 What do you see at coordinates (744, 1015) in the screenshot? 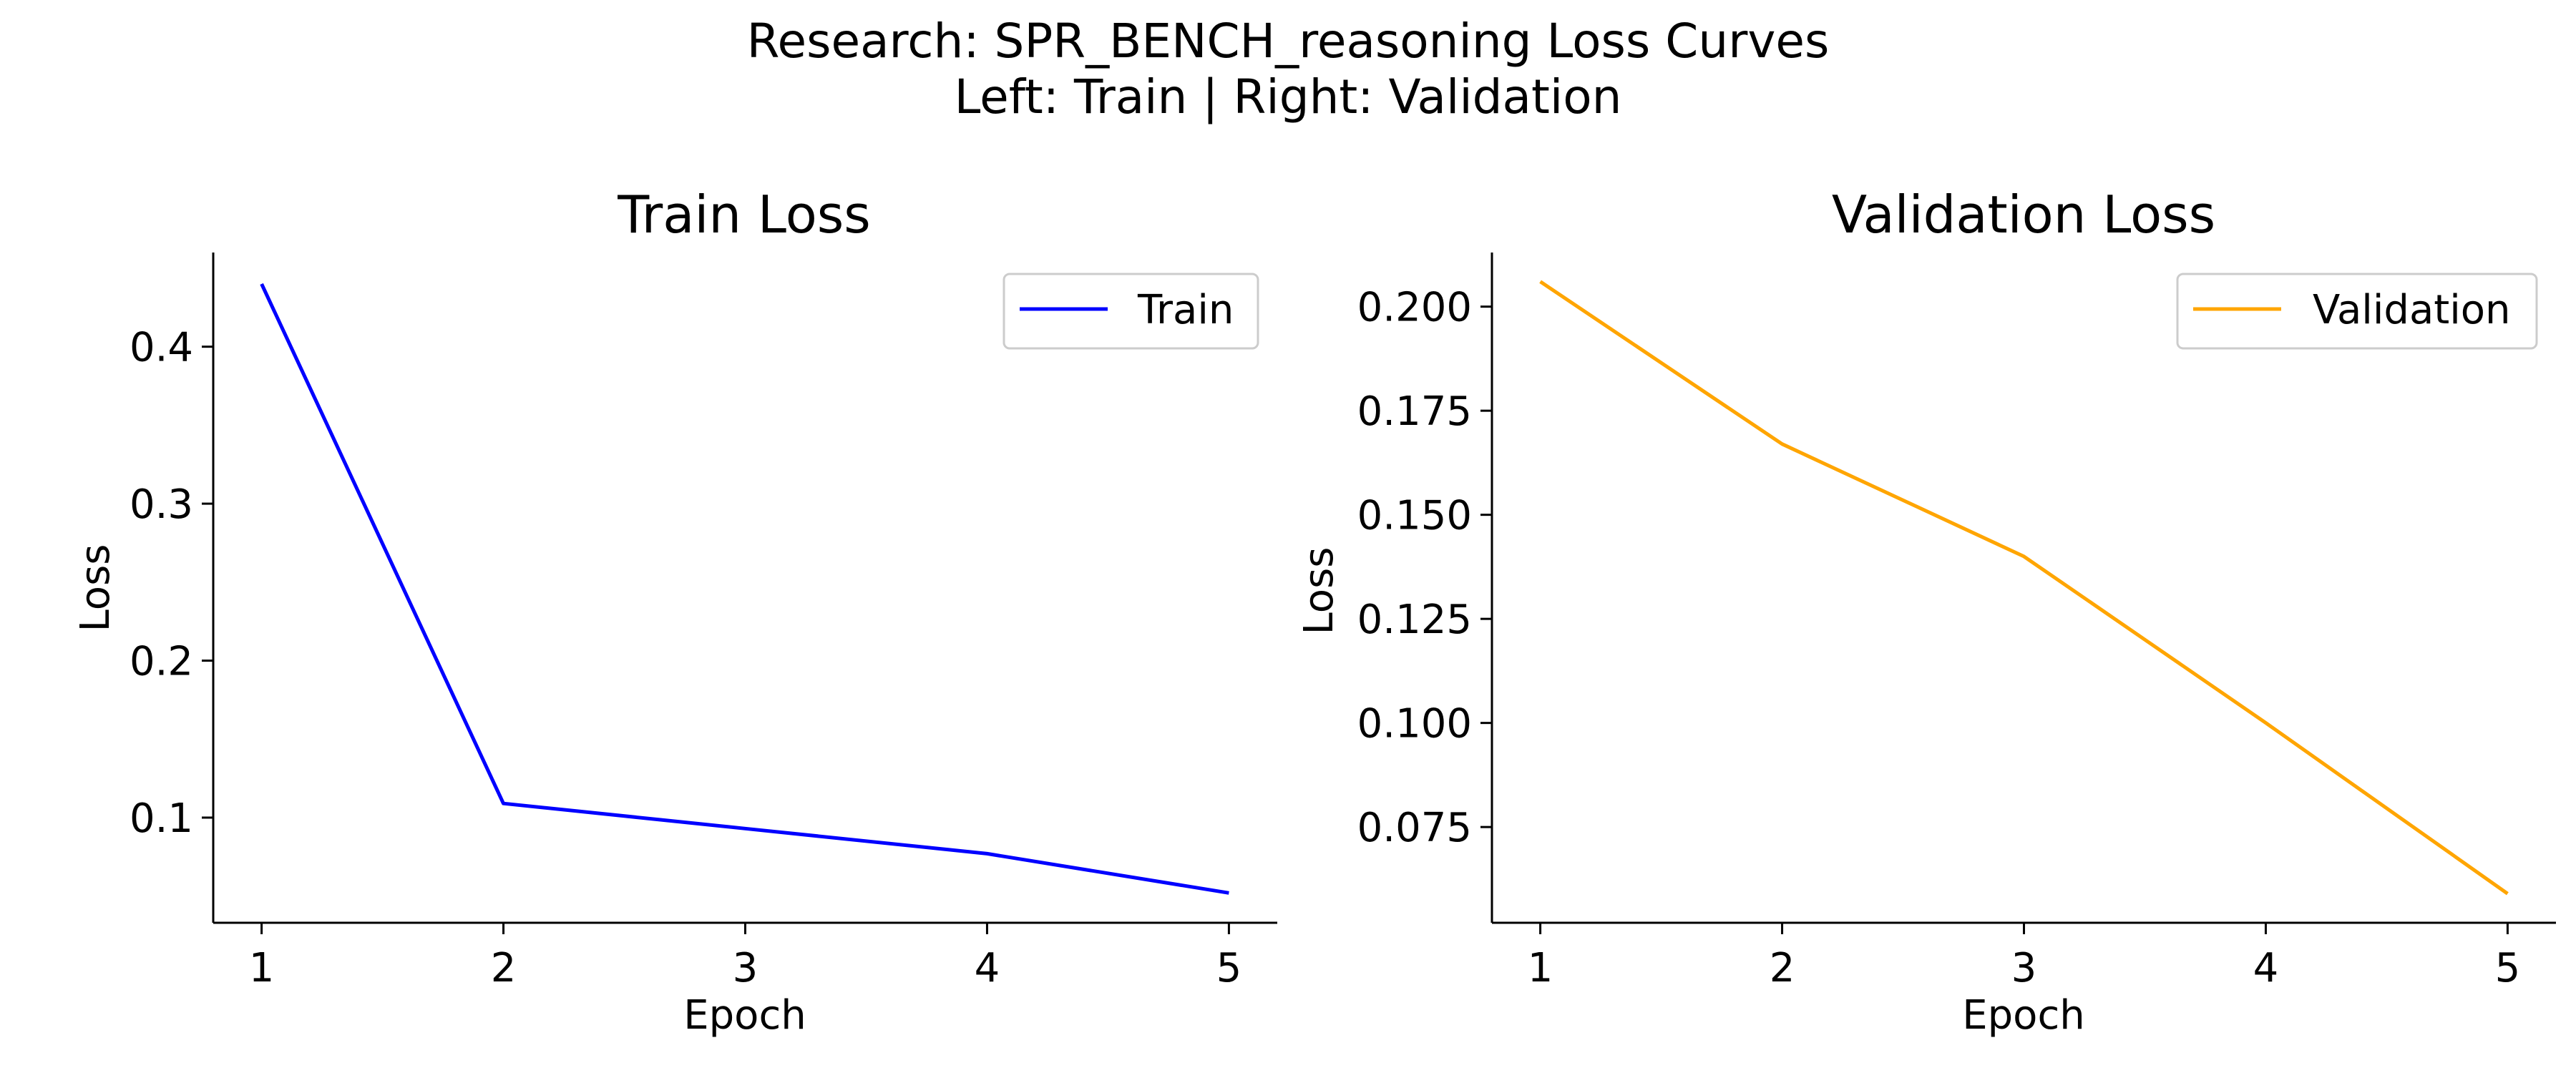
I see `train-x-axis-label: Epoch` at bounding box center [744, 1015].